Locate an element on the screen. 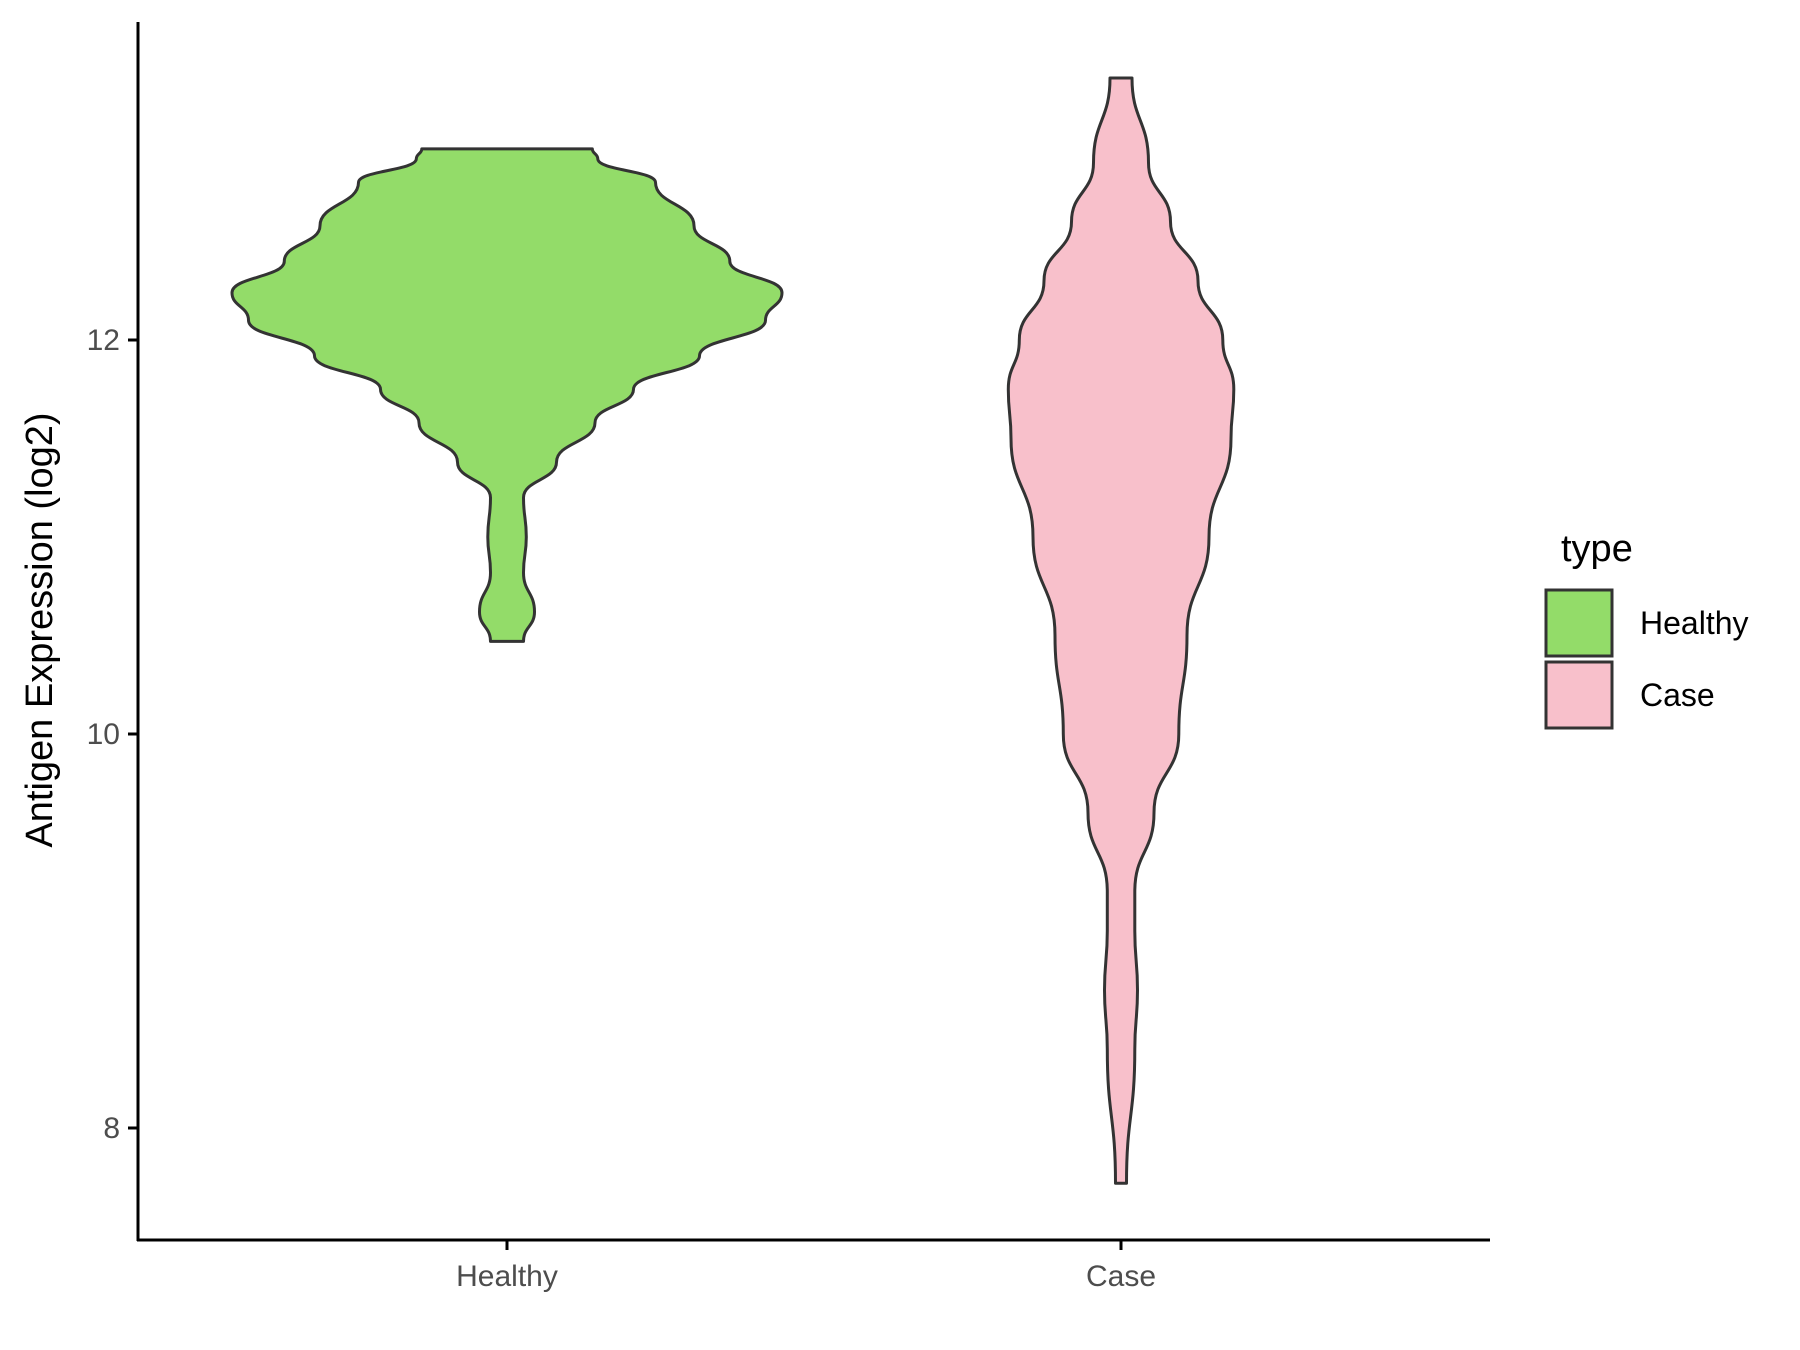 This screenshot has width=1800, height=1350. legend-label-healthy: Healthy is located at coordinates (1694, 623).